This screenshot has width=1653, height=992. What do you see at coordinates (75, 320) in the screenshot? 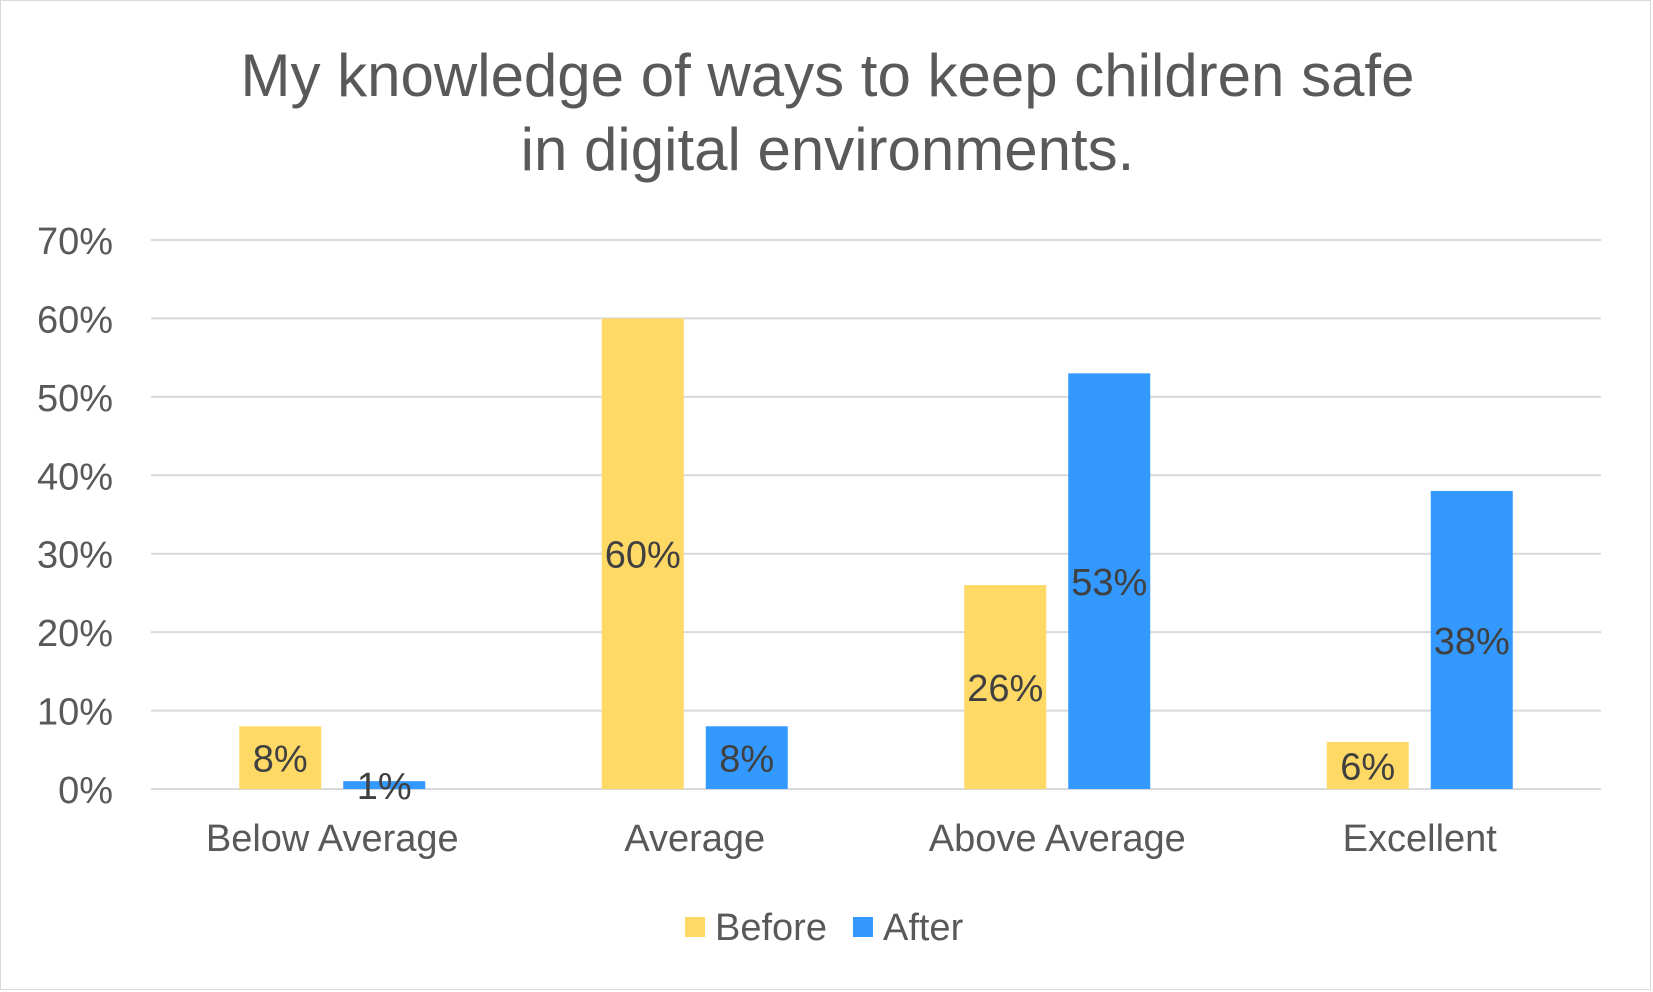
I see `y-tick-label: 60%` at bounding box center [75, 320].